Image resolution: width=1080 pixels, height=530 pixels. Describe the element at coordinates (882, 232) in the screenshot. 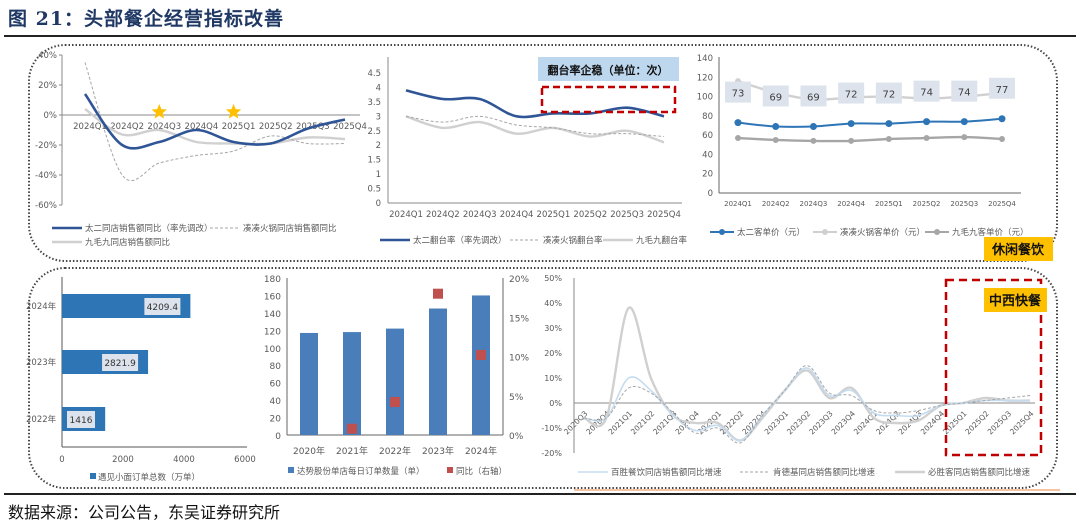

I see `legend-label: 凑凑火锅客单价（元）` at that location.